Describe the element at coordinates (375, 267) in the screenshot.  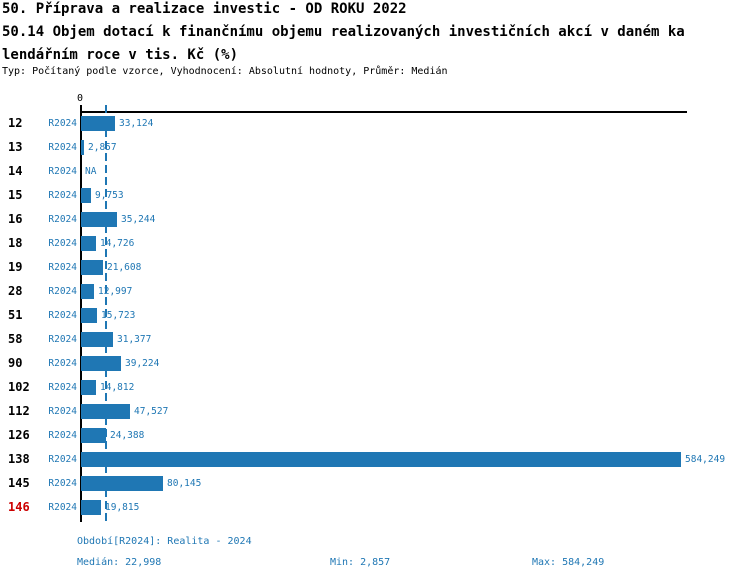
I see `chart-row: 19 R2024 21,608` at that location.